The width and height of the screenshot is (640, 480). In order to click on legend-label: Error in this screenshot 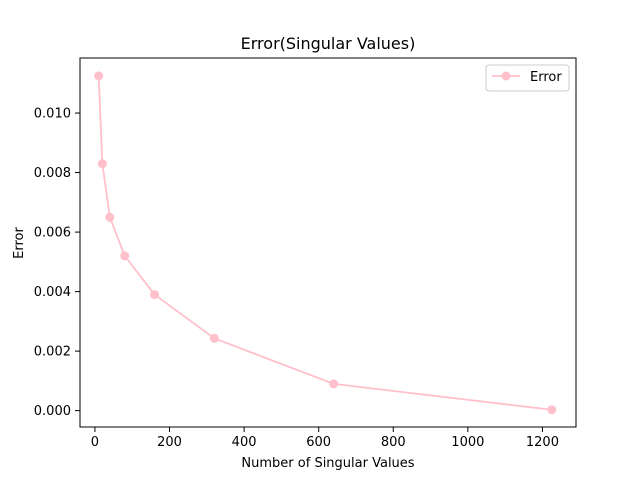, I will do `click(546, 77)`.